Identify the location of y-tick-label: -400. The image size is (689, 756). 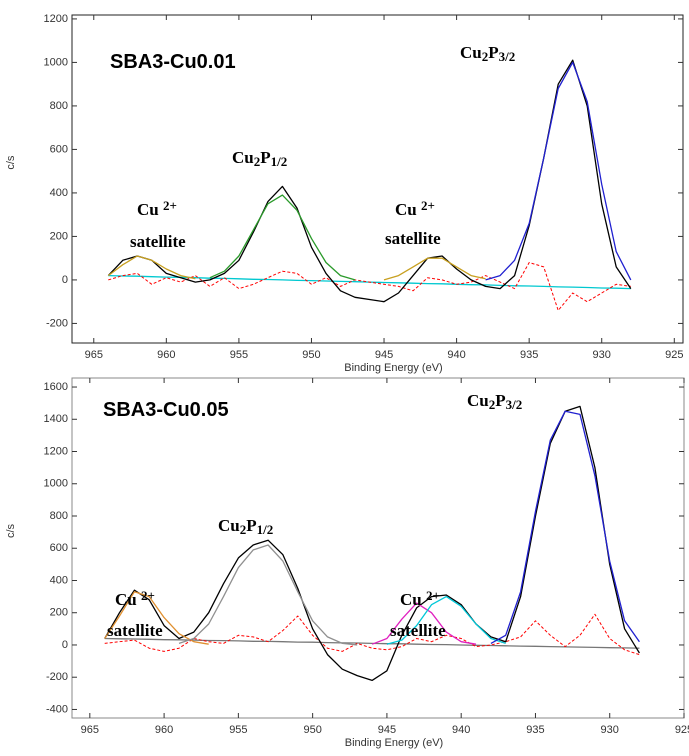
(57, 709).